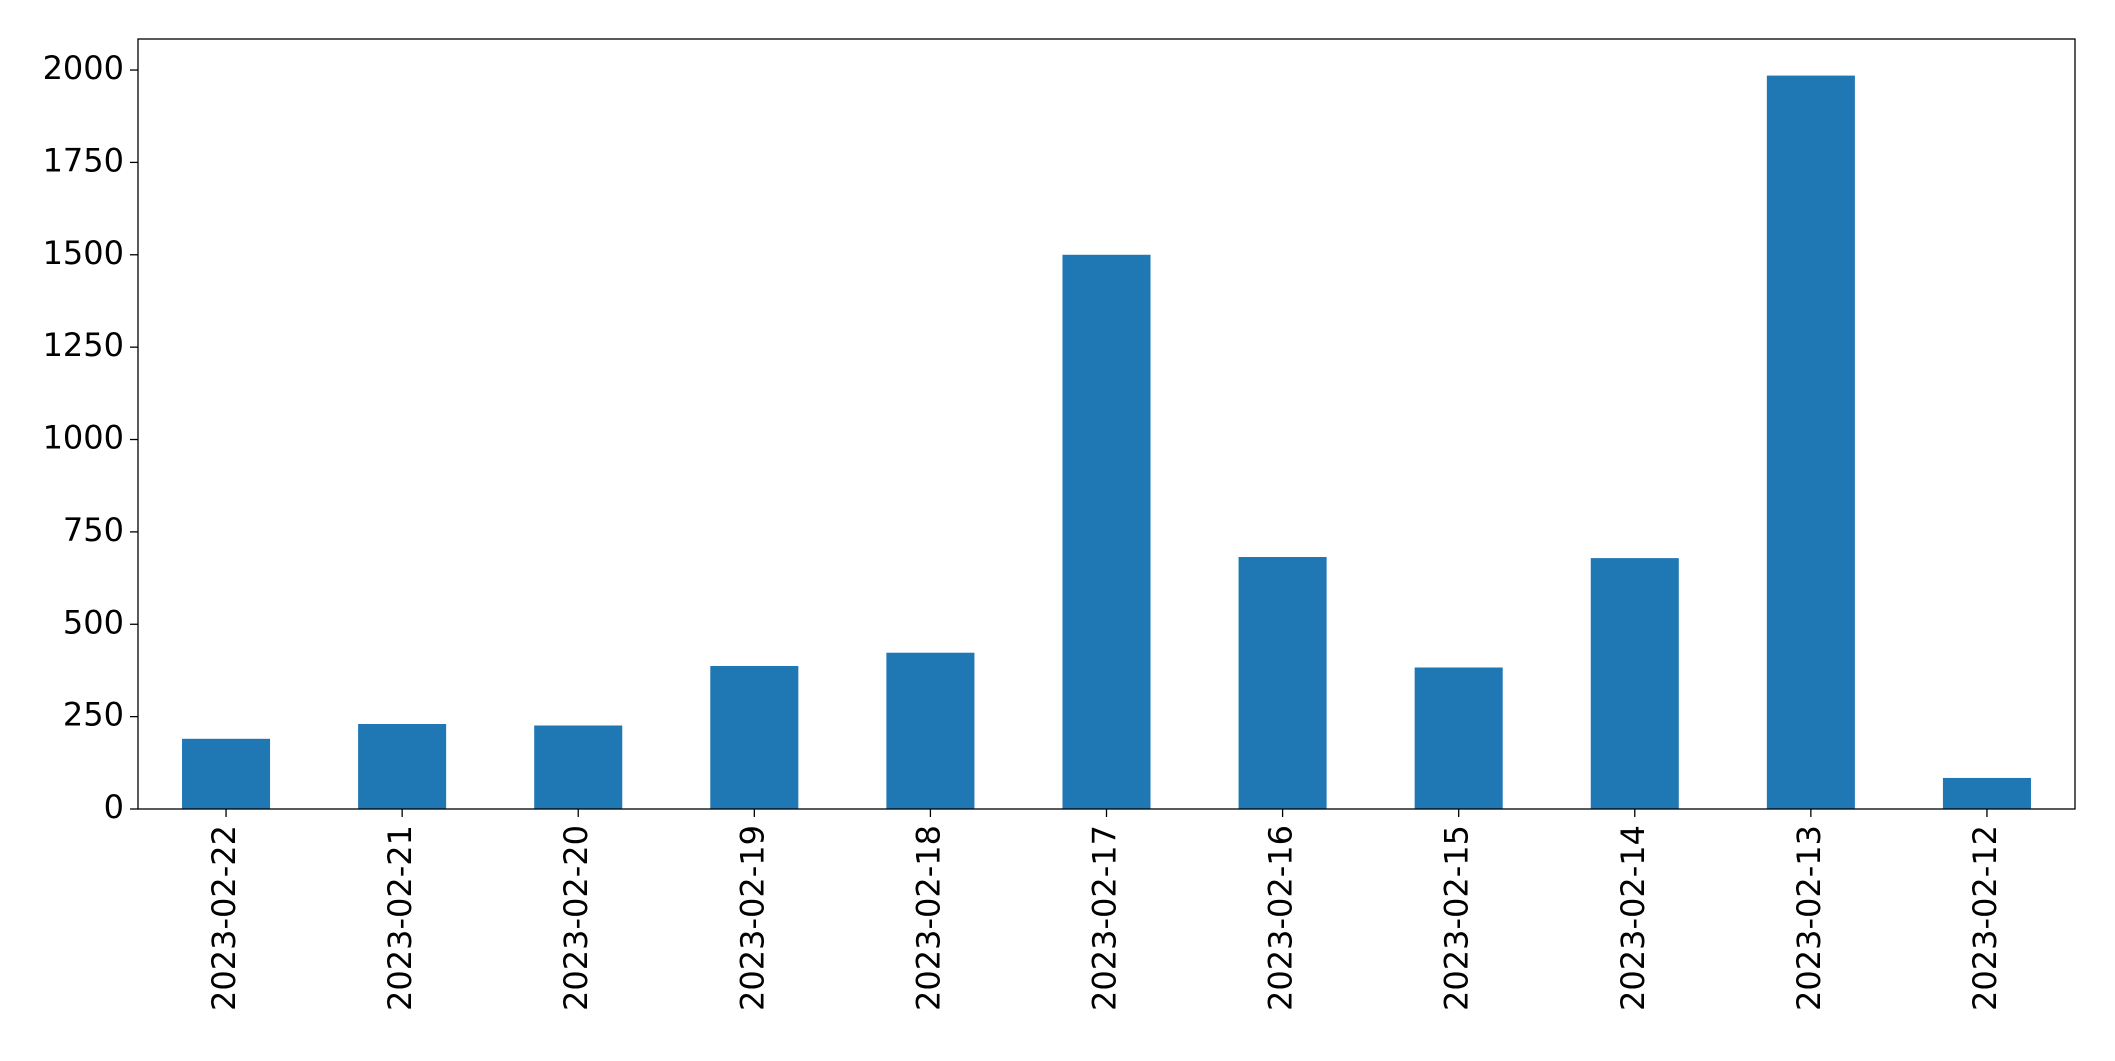 This screenshot has height=1061, width=2115. Describe the element at coordinates (1633, 918) in the screenshot. I see `x-tick-label: 2023-02-14` at that location.